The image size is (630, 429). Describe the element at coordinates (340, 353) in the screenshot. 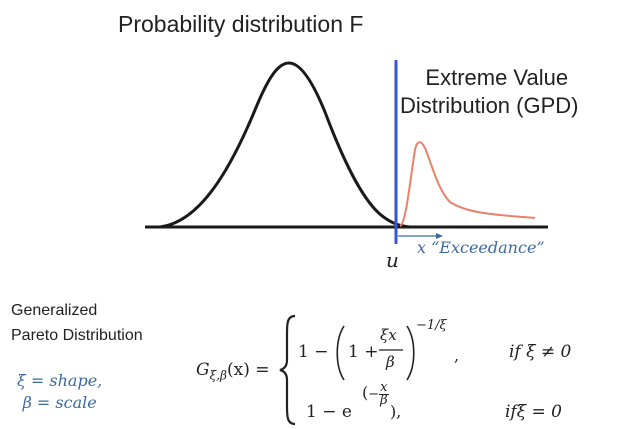

I see `case1-left-paren` at that location.